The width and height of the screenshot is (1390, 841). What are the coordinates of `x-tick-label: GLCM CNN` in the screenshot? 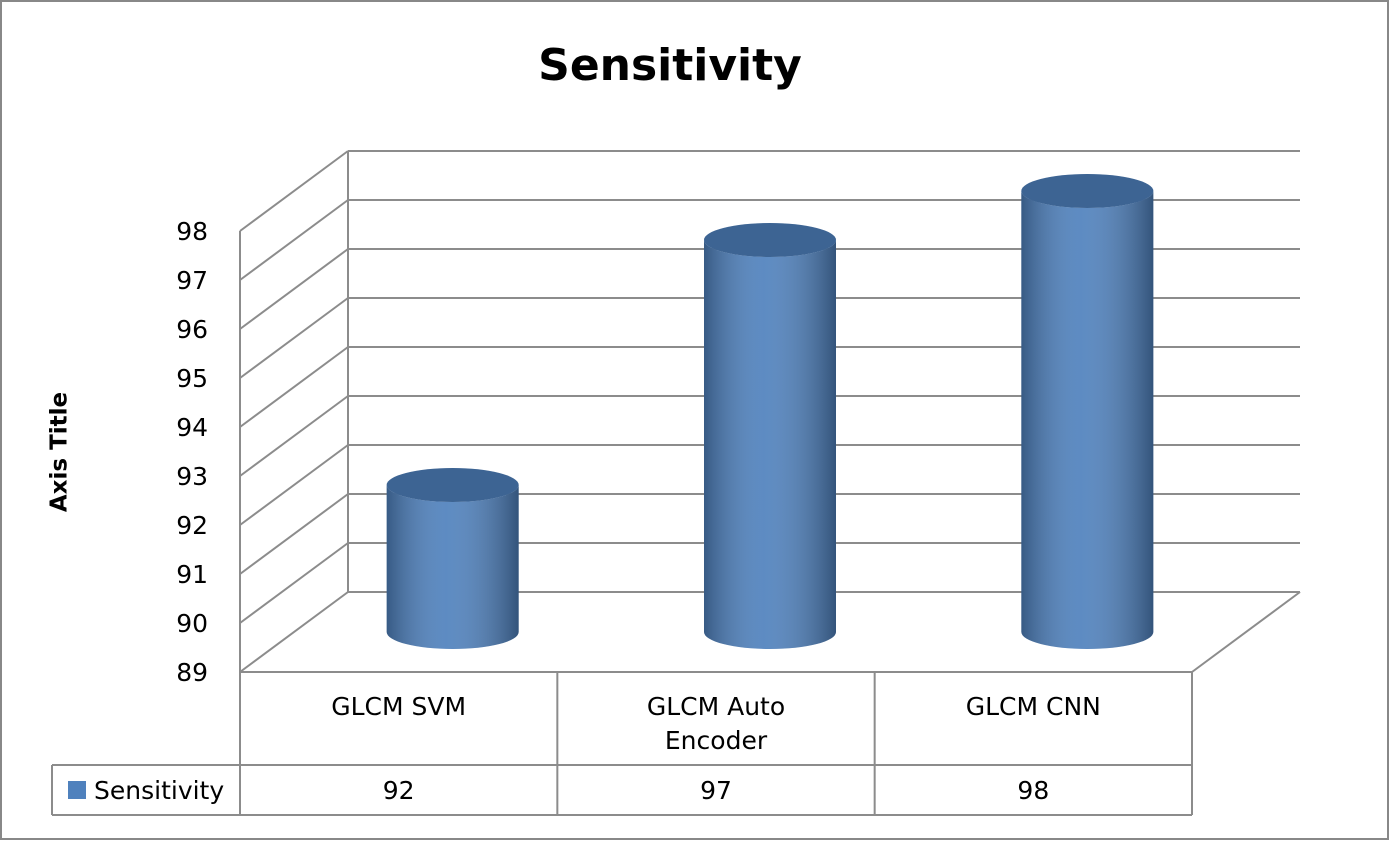 It's located at (1033, 706).